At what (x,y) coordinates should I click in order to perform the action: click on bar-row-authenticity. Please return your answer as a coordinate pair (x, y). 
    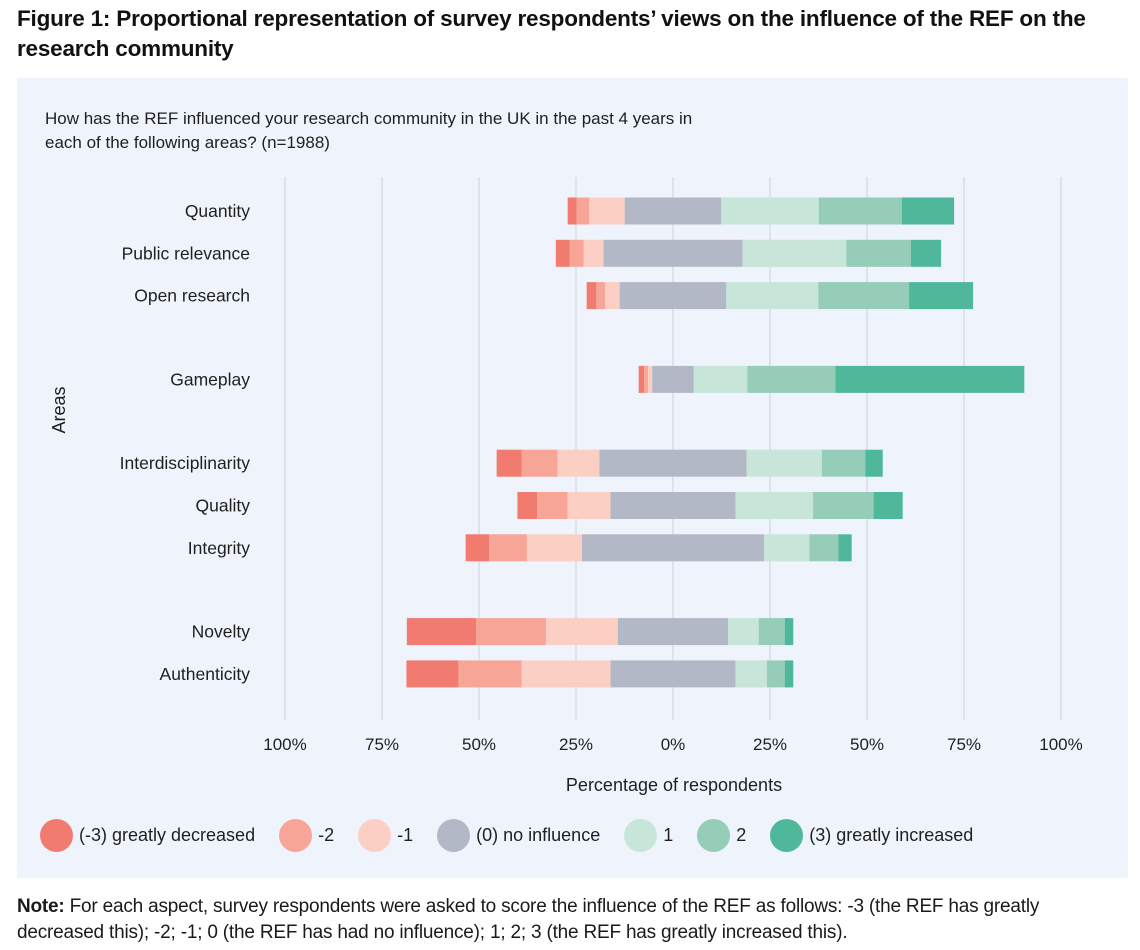
    Looking at the image, I should click on (600, 674).